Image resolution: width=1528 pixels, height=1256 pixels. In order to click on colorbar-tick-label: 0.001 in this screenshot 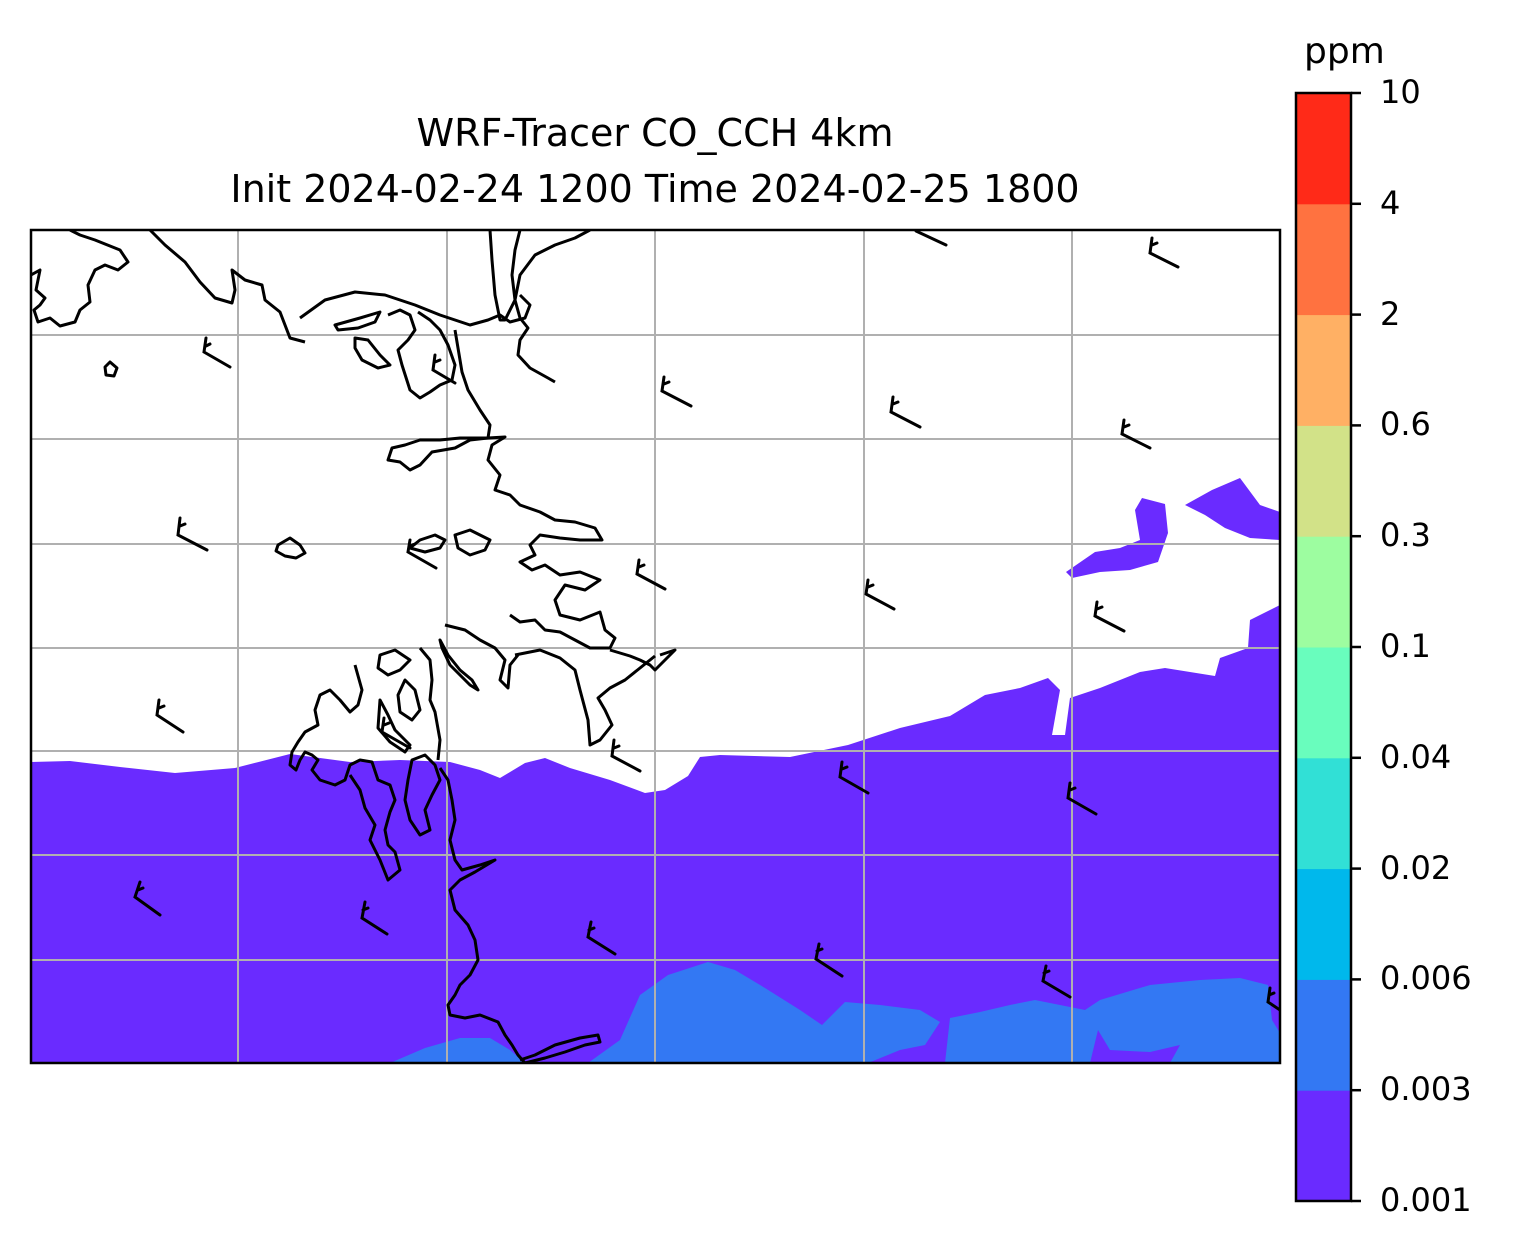, I will do `click(1426, 1200)`.